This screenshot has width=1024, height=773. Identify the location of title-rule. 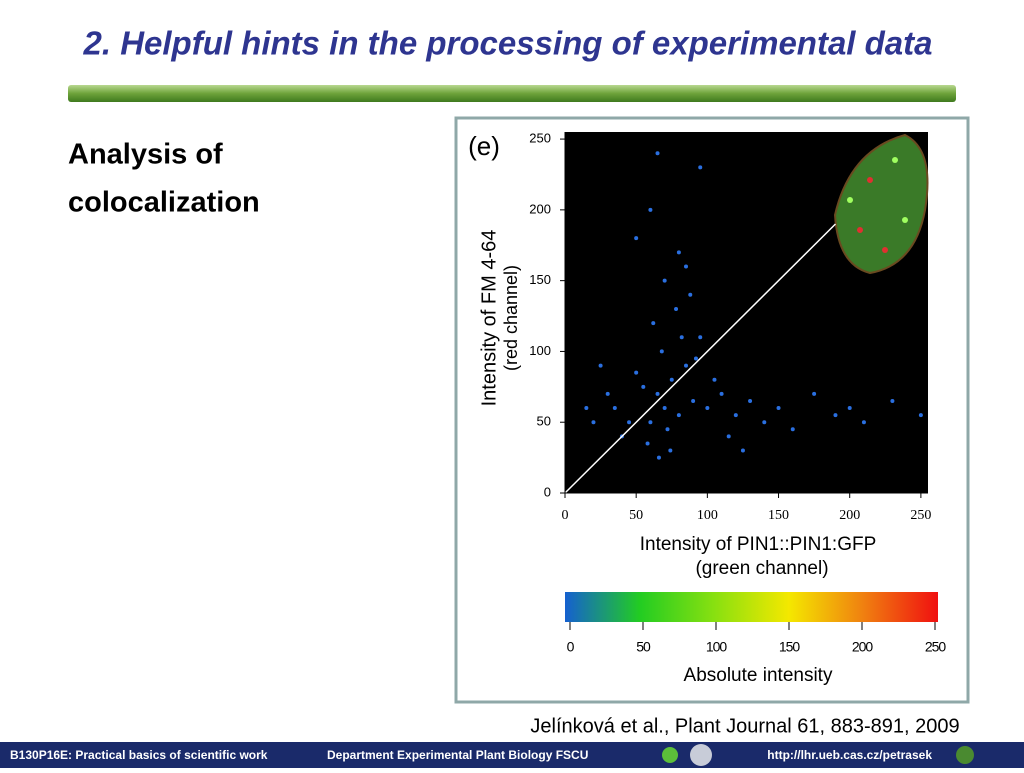
(512, 93).